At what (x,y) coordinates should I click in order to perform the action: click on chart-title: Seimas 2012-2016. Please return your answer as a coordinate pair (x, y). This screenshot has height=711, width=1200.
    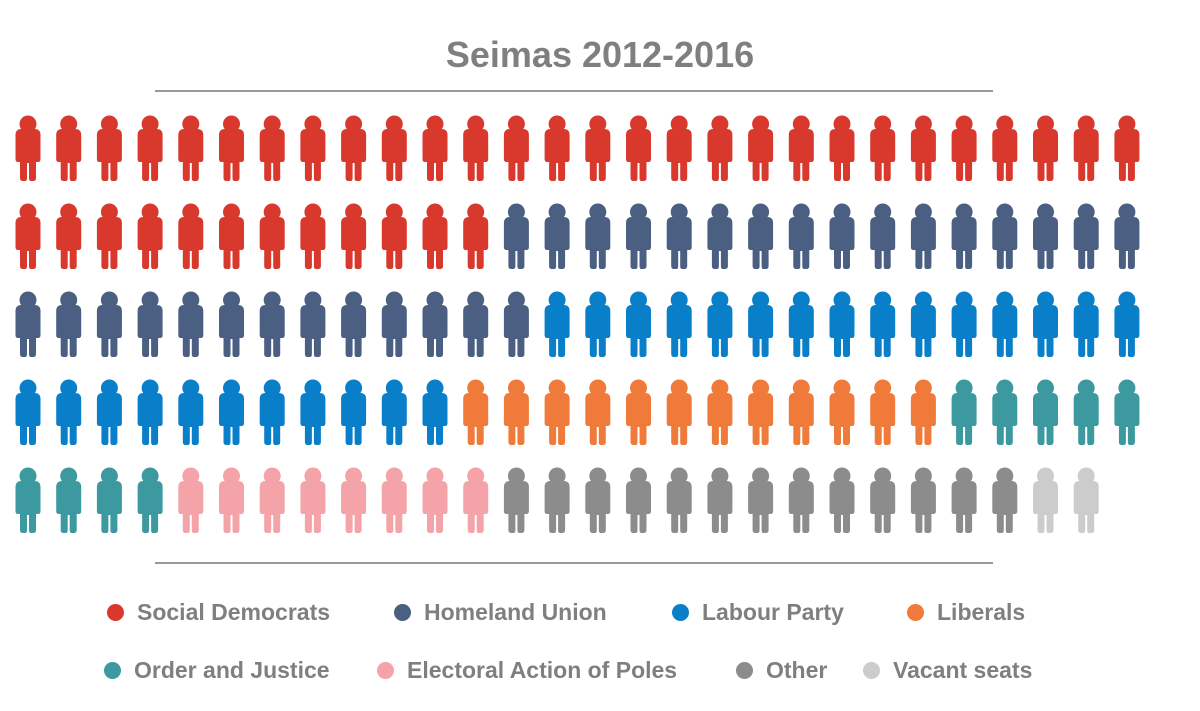
    Looking at the image, I should click on (600, 54).